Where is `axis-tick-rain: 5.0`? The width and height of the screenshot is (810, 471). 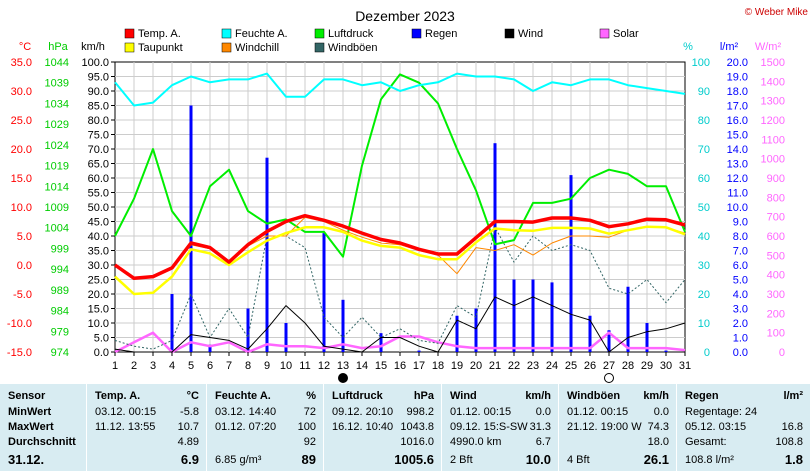 axis-tick-rain: 5.0 is located at coordinates (740, 281).